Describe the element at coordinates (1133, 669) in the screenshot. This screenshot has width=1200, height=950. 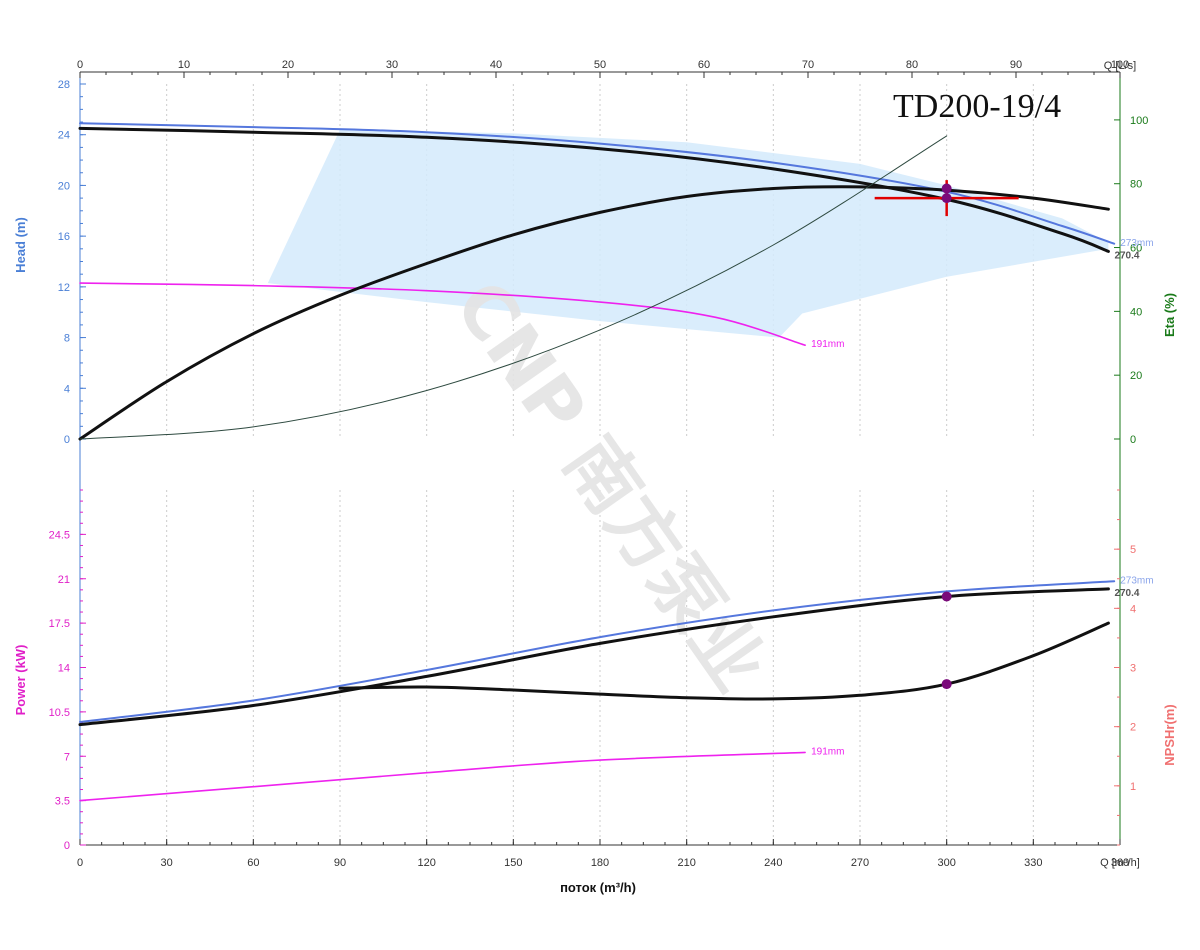
I see `npsh-tick-label: 3` at that location.